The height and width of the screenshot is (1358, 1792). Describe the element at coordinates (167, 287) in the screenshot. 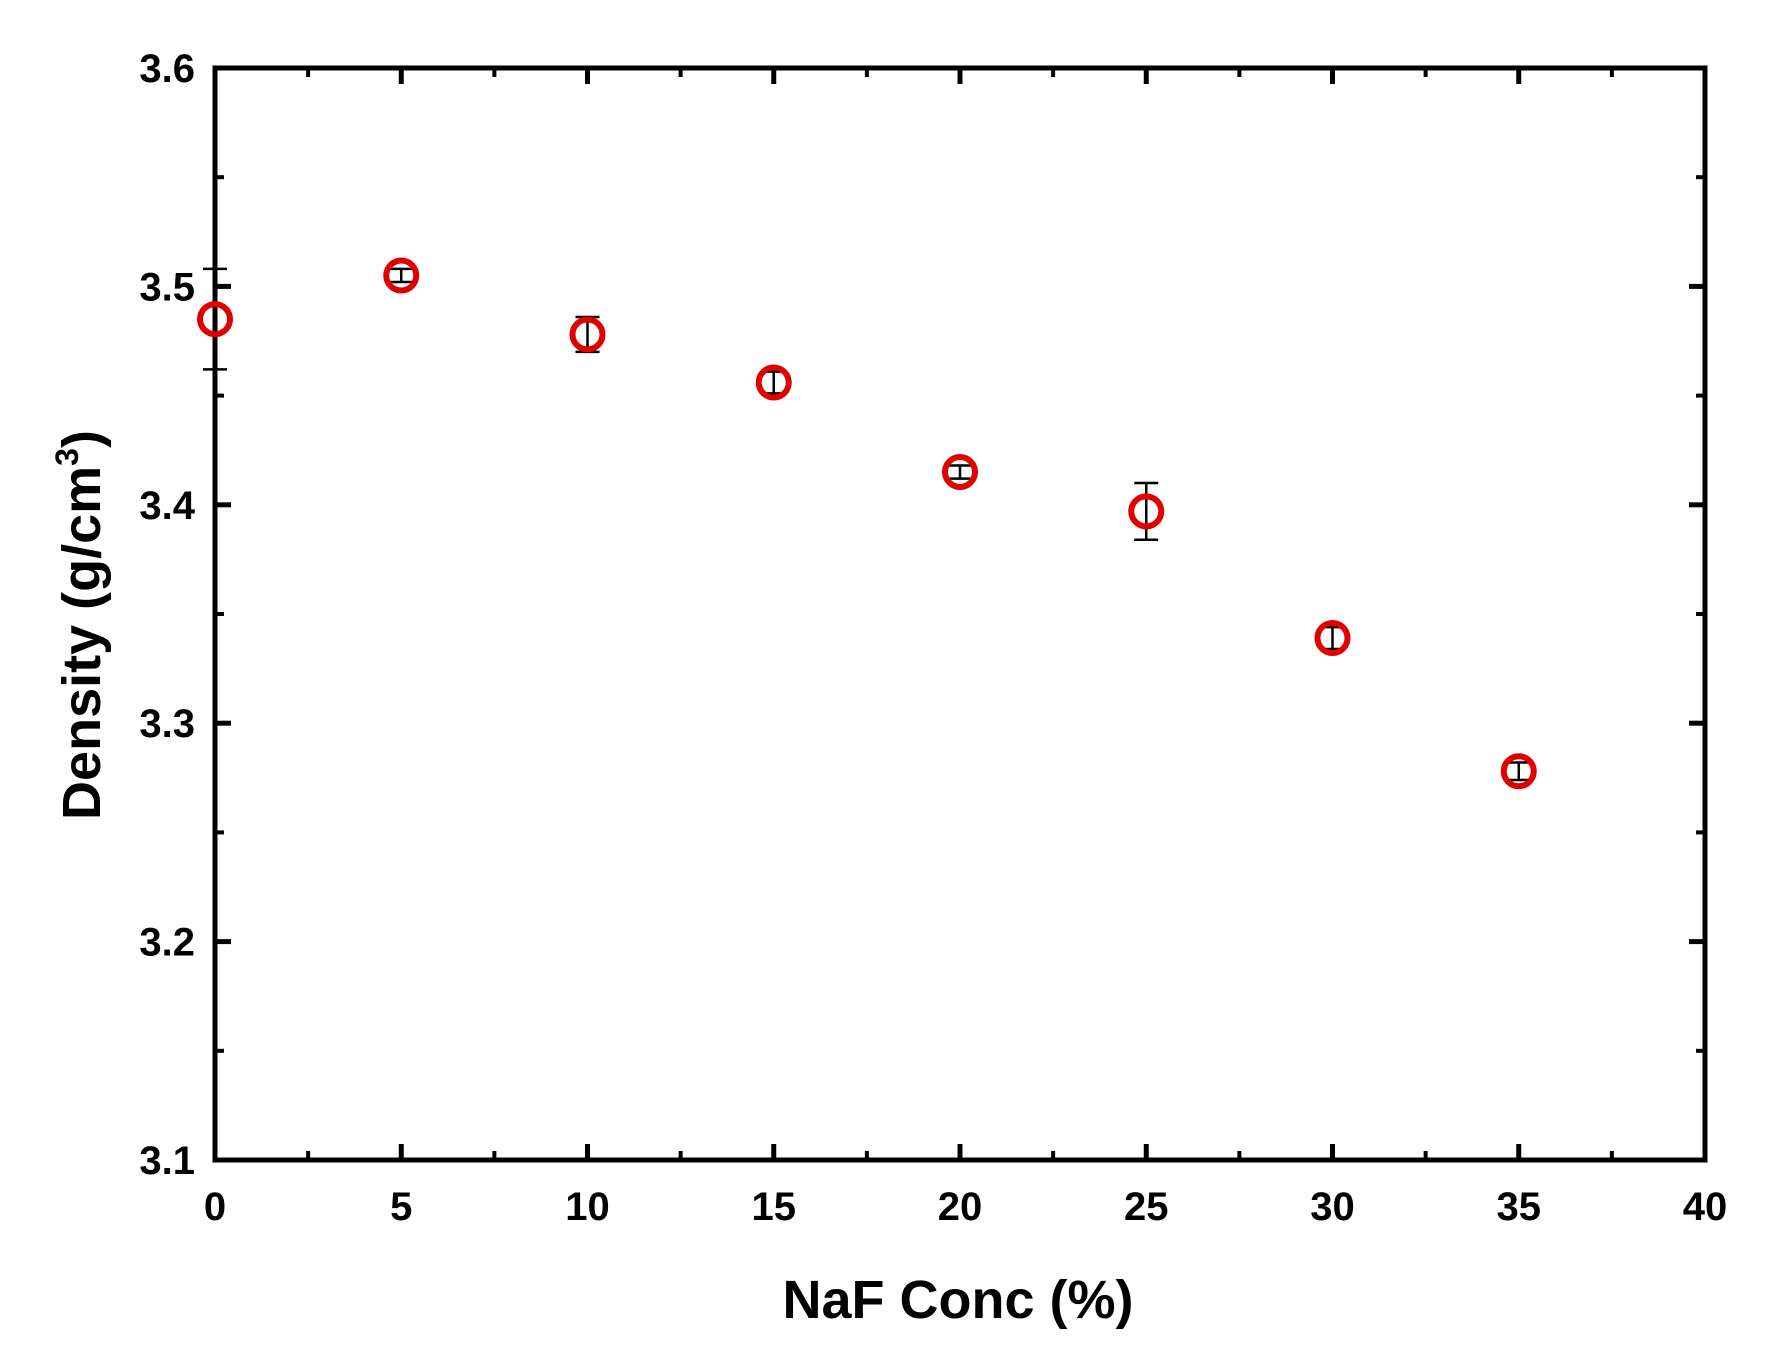

I see `y-tick-label: 3.5` at that location.